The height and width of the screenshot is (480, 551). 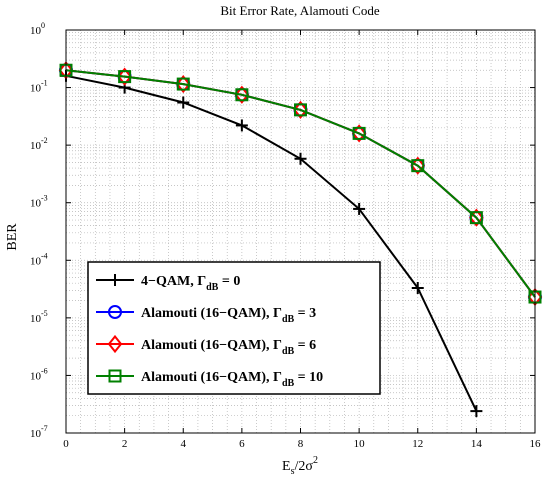 I want to click on x-axis-label-sub: s, so click(x=293, y=471).